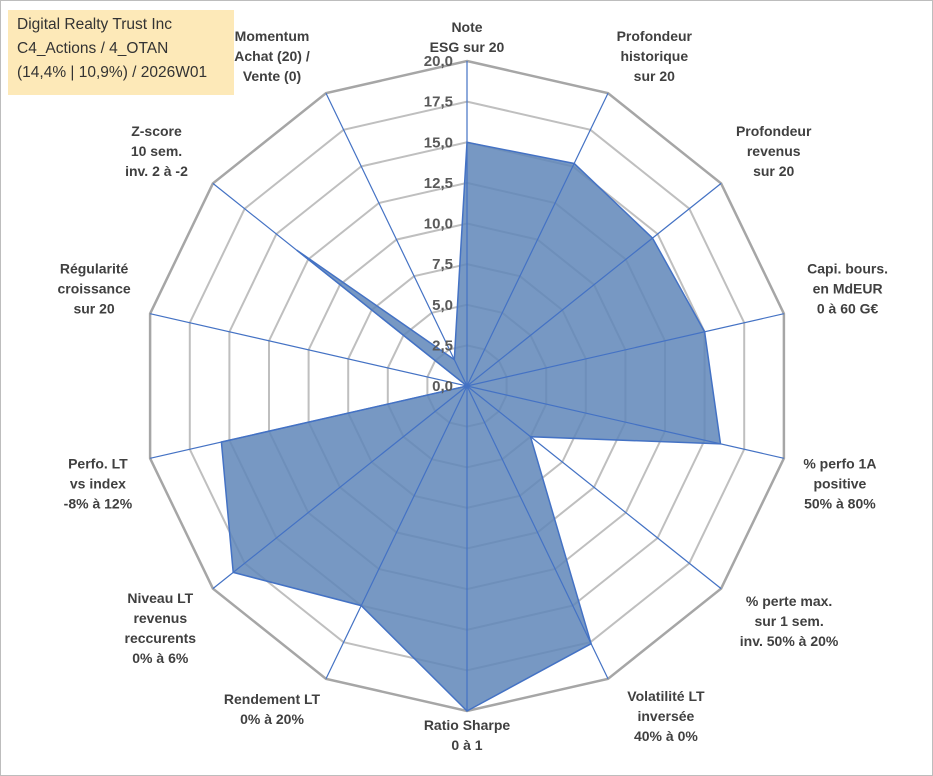 This screenshot has height=776, width=933. I want to click on axis-label-line: sur 1 sem., so click(788, 621).